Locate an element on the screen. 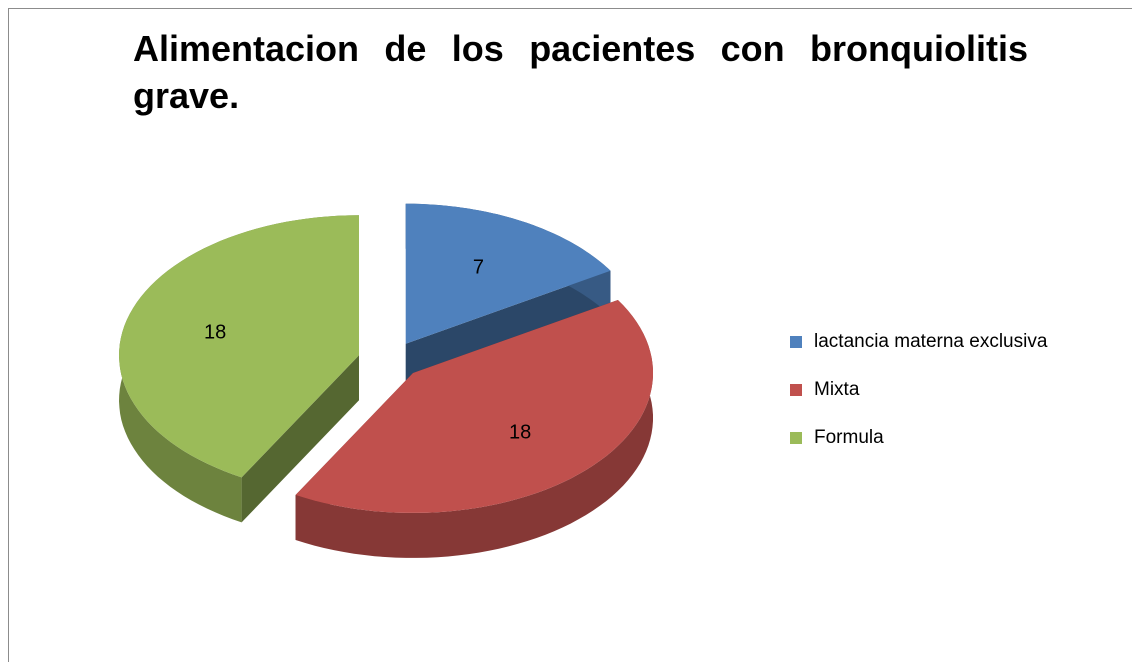 This screenshot has height=662, width=1132. data-label: 7 is located at coordinates (478, 267).